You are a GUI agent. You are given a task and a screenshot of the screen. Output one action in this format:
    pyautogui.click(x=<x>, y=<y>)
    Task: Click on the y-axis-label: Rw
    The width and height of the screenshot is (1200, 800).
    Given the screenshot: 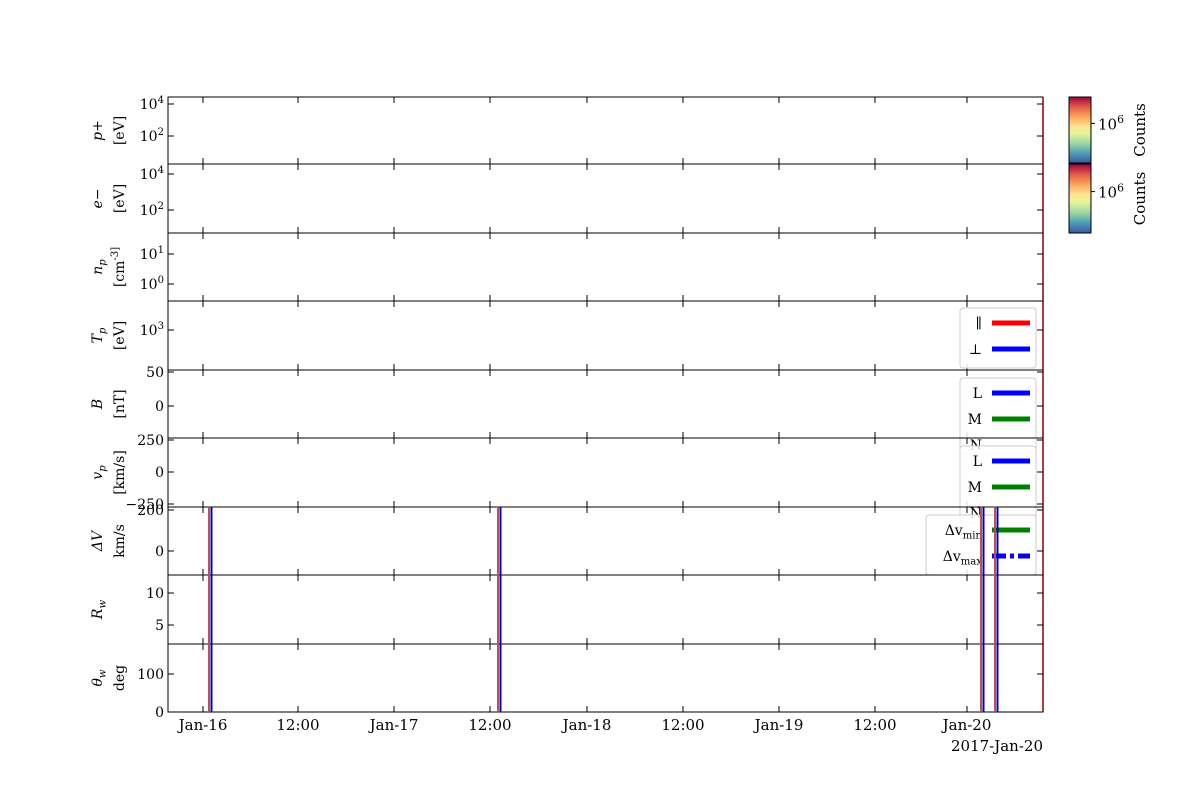 What is the action you would take?
    pyautogui.click(x=99, y=610)
    